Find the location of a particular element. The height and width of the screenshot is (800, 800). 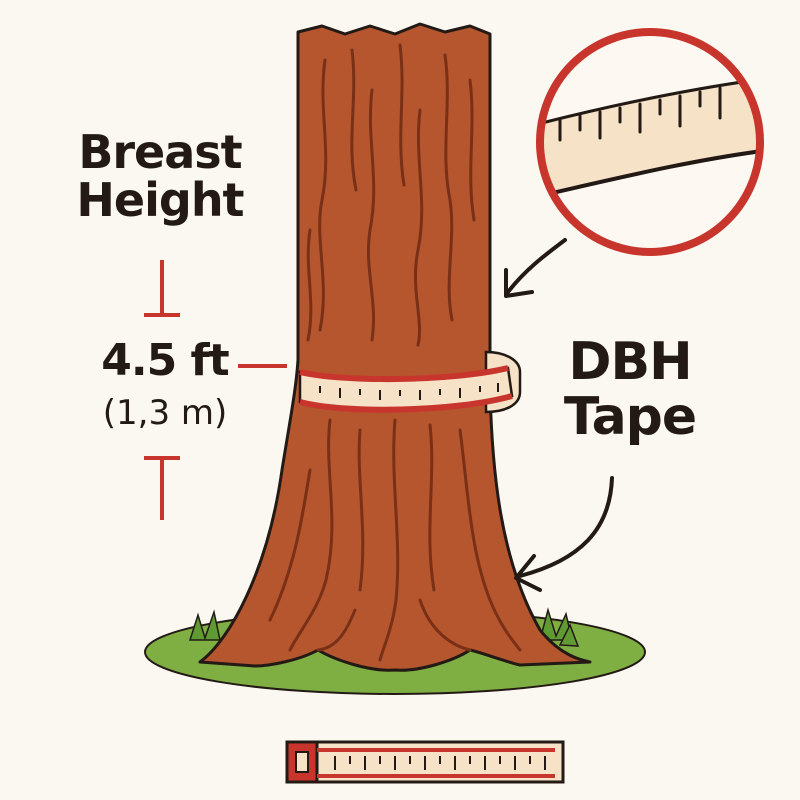

height-metric: (1,3 m) is located at coordinates (165, 413).